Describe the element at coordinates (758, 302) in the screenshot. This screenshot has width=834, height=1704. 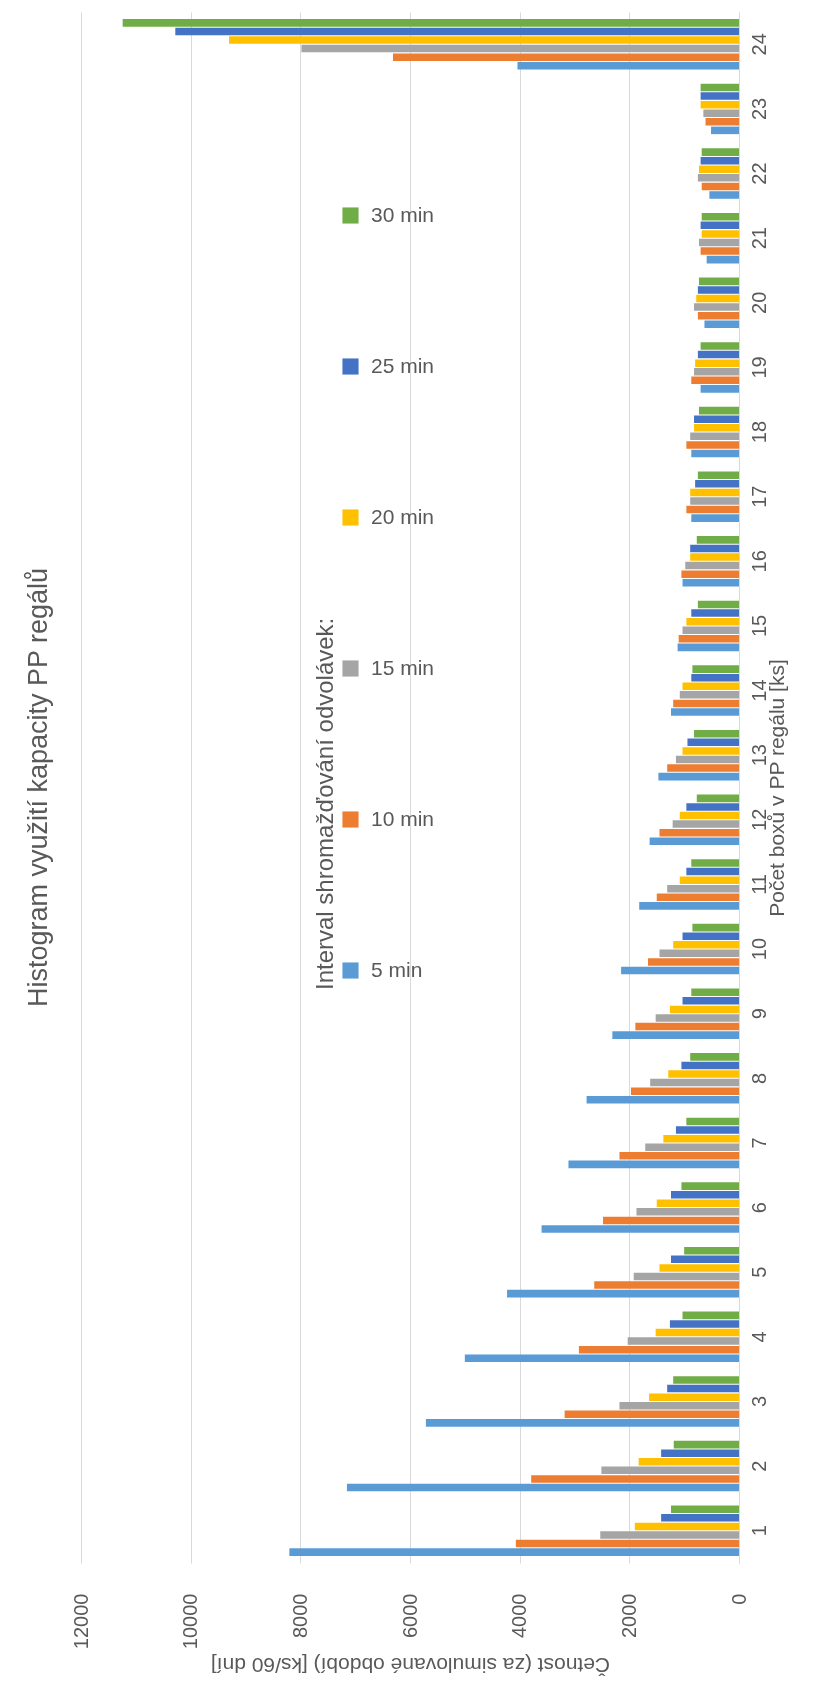
I see `y-tick-label: 20` at that location.